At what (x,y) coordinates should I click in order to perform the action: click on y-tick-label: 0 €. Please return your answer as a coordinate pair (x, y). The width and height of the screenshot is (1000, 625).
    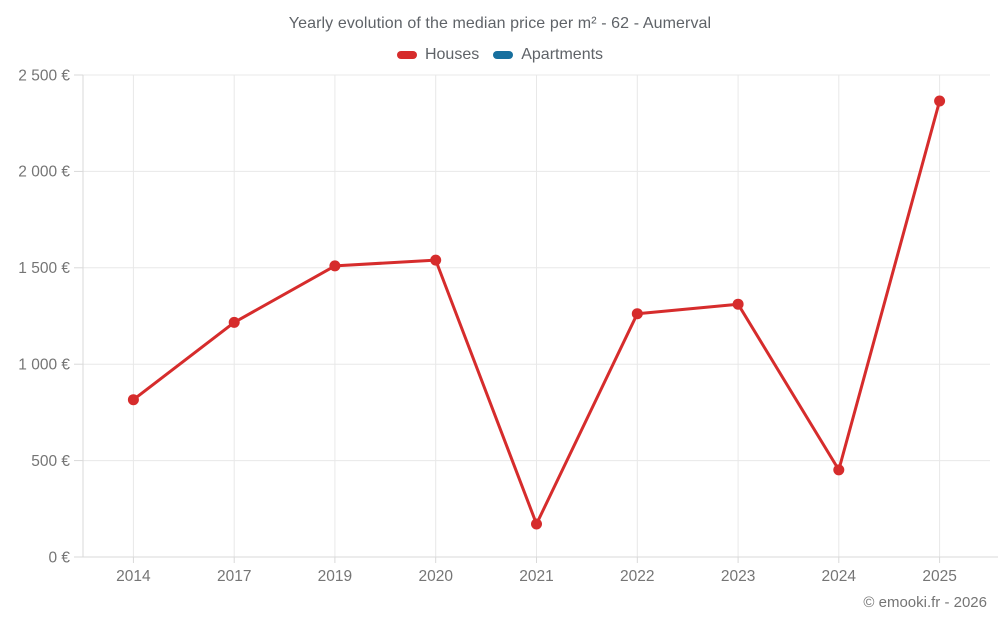
    Looking at the image, I should click on (59, 557).